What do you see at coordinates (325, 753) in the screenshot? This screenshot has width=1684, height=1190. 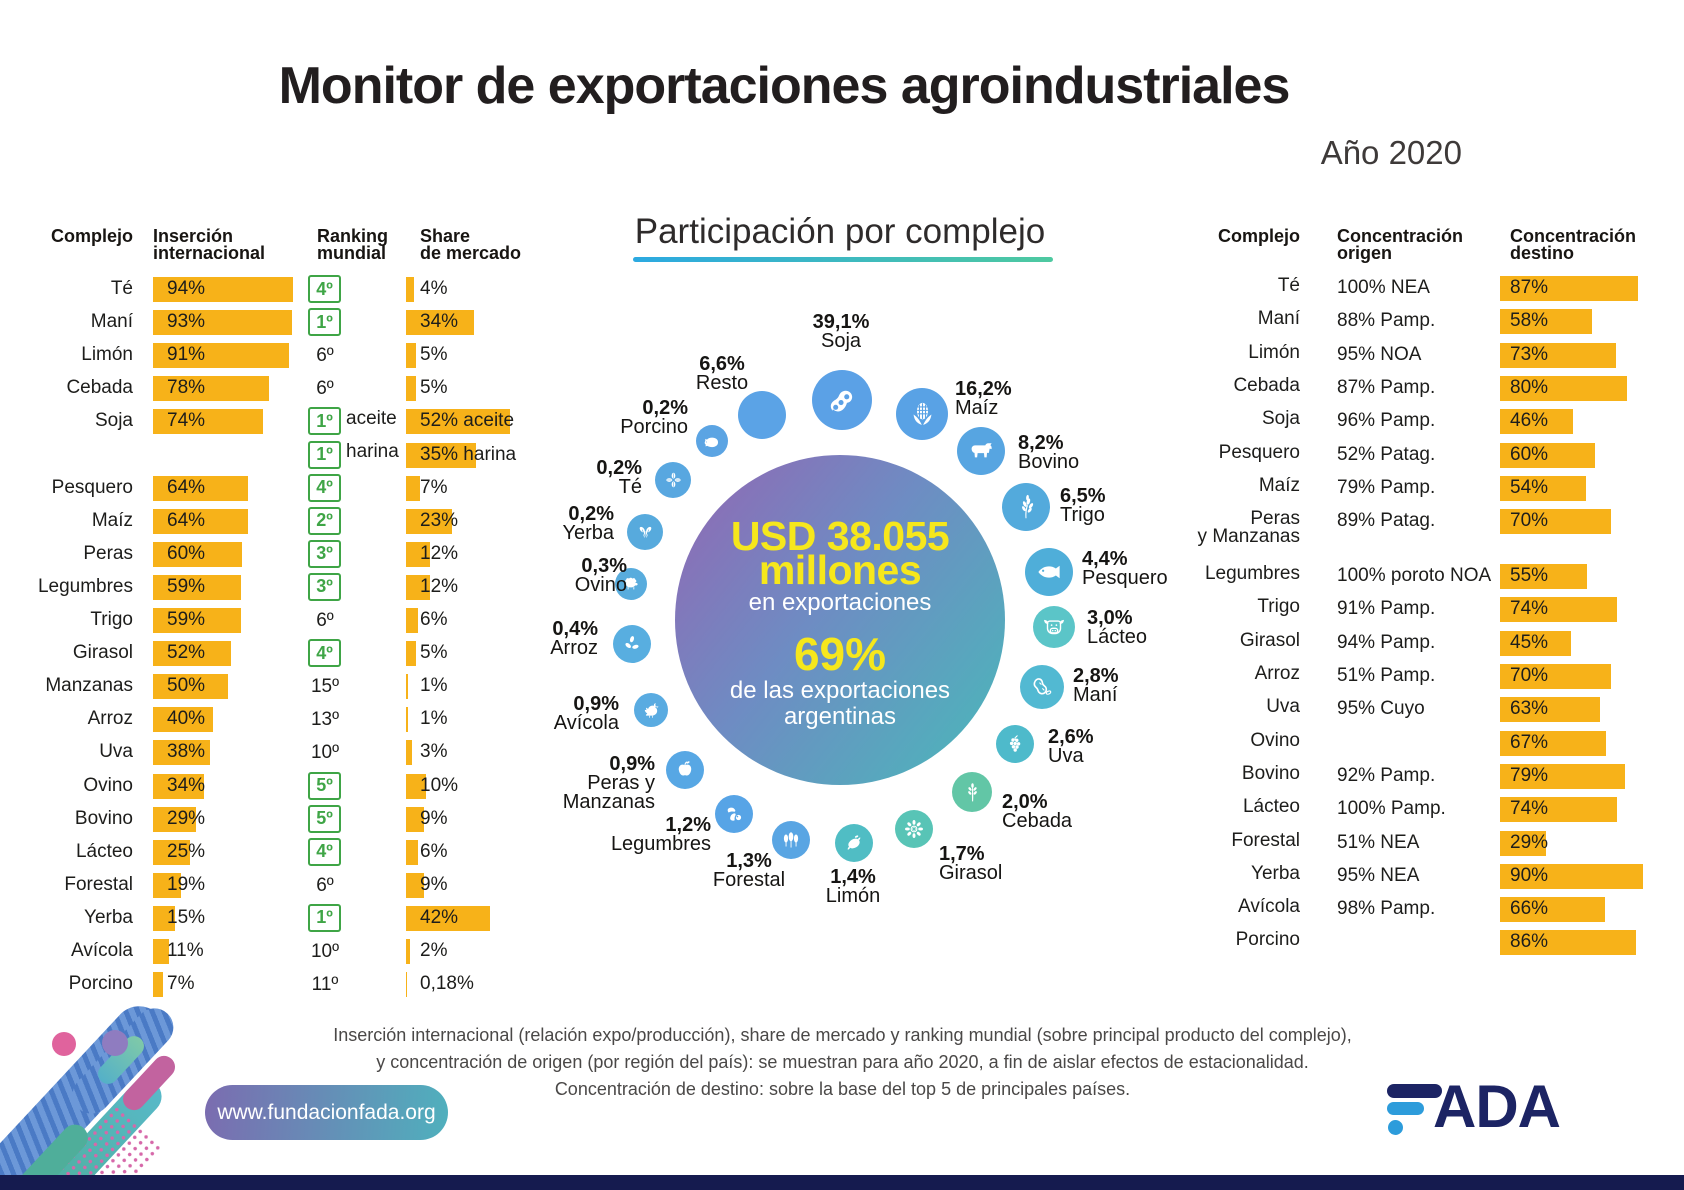 I see `ranking-value: 10º` at bounding box center [325, 753].